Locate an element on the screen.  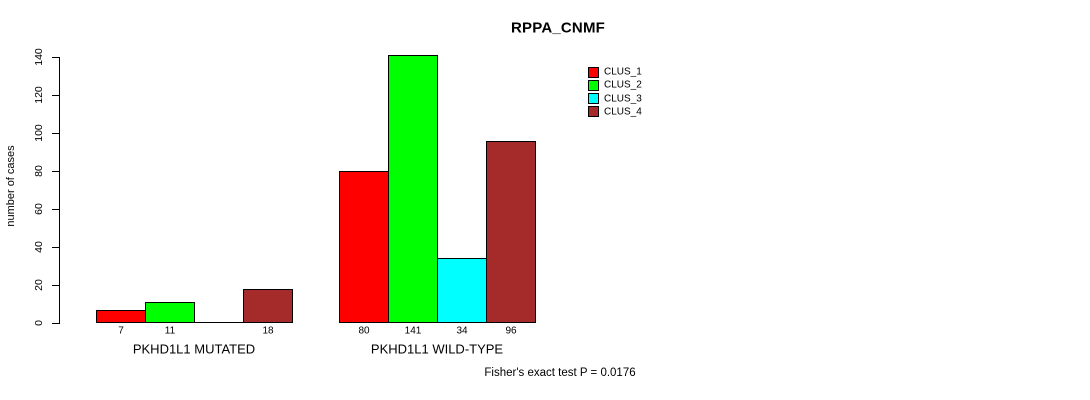
chart-title: RPPA_CNMF is located at coordinates (558, 28).